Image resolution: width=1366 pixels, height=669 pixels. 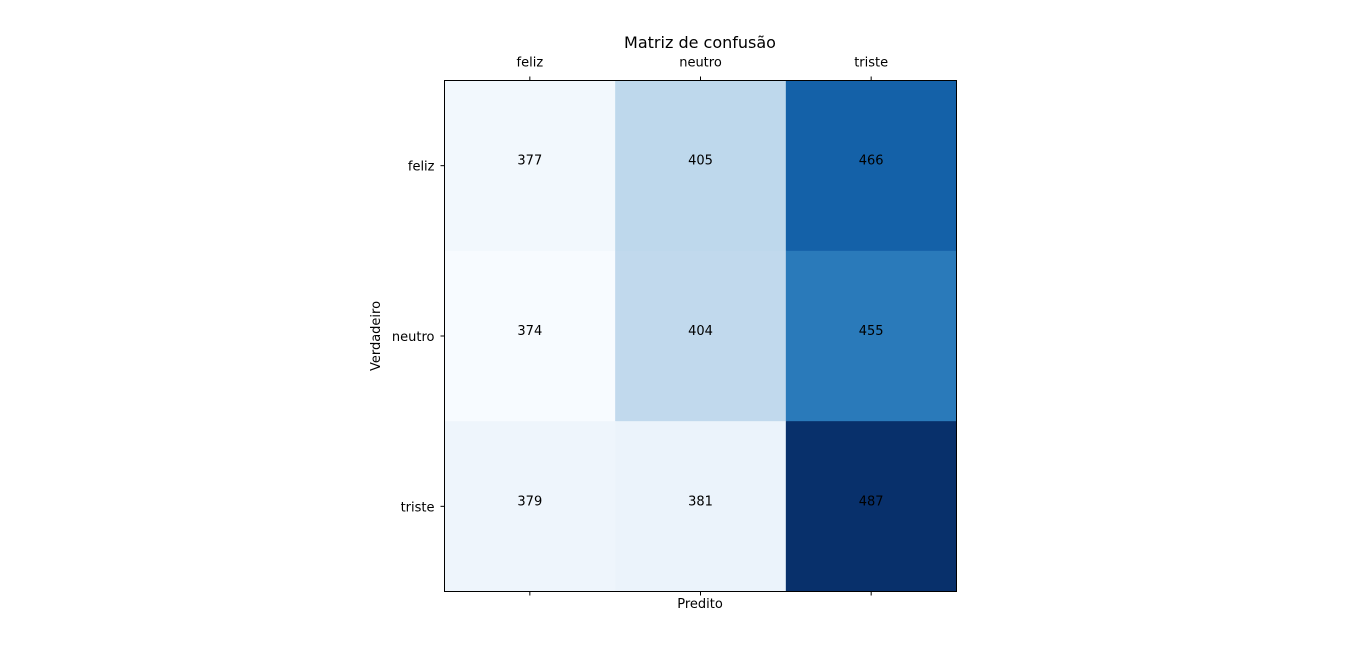 I want to click on y-axis-ticks: feliz neutro triste, so click(x=418, y=337).